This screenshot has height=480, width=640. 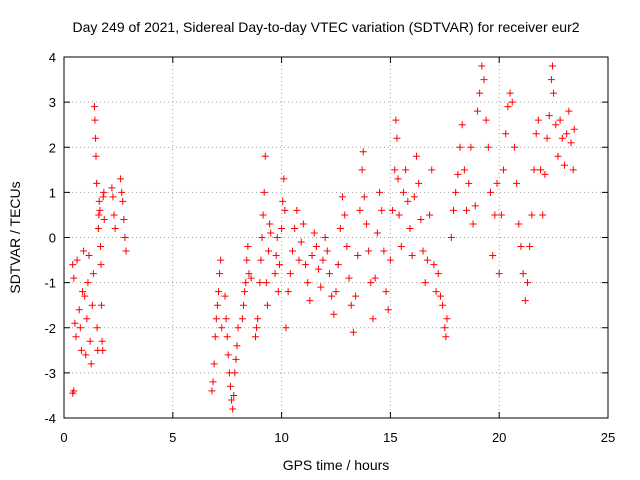 I want to click on y-tick-label: 1, so click(x=52, y=192).